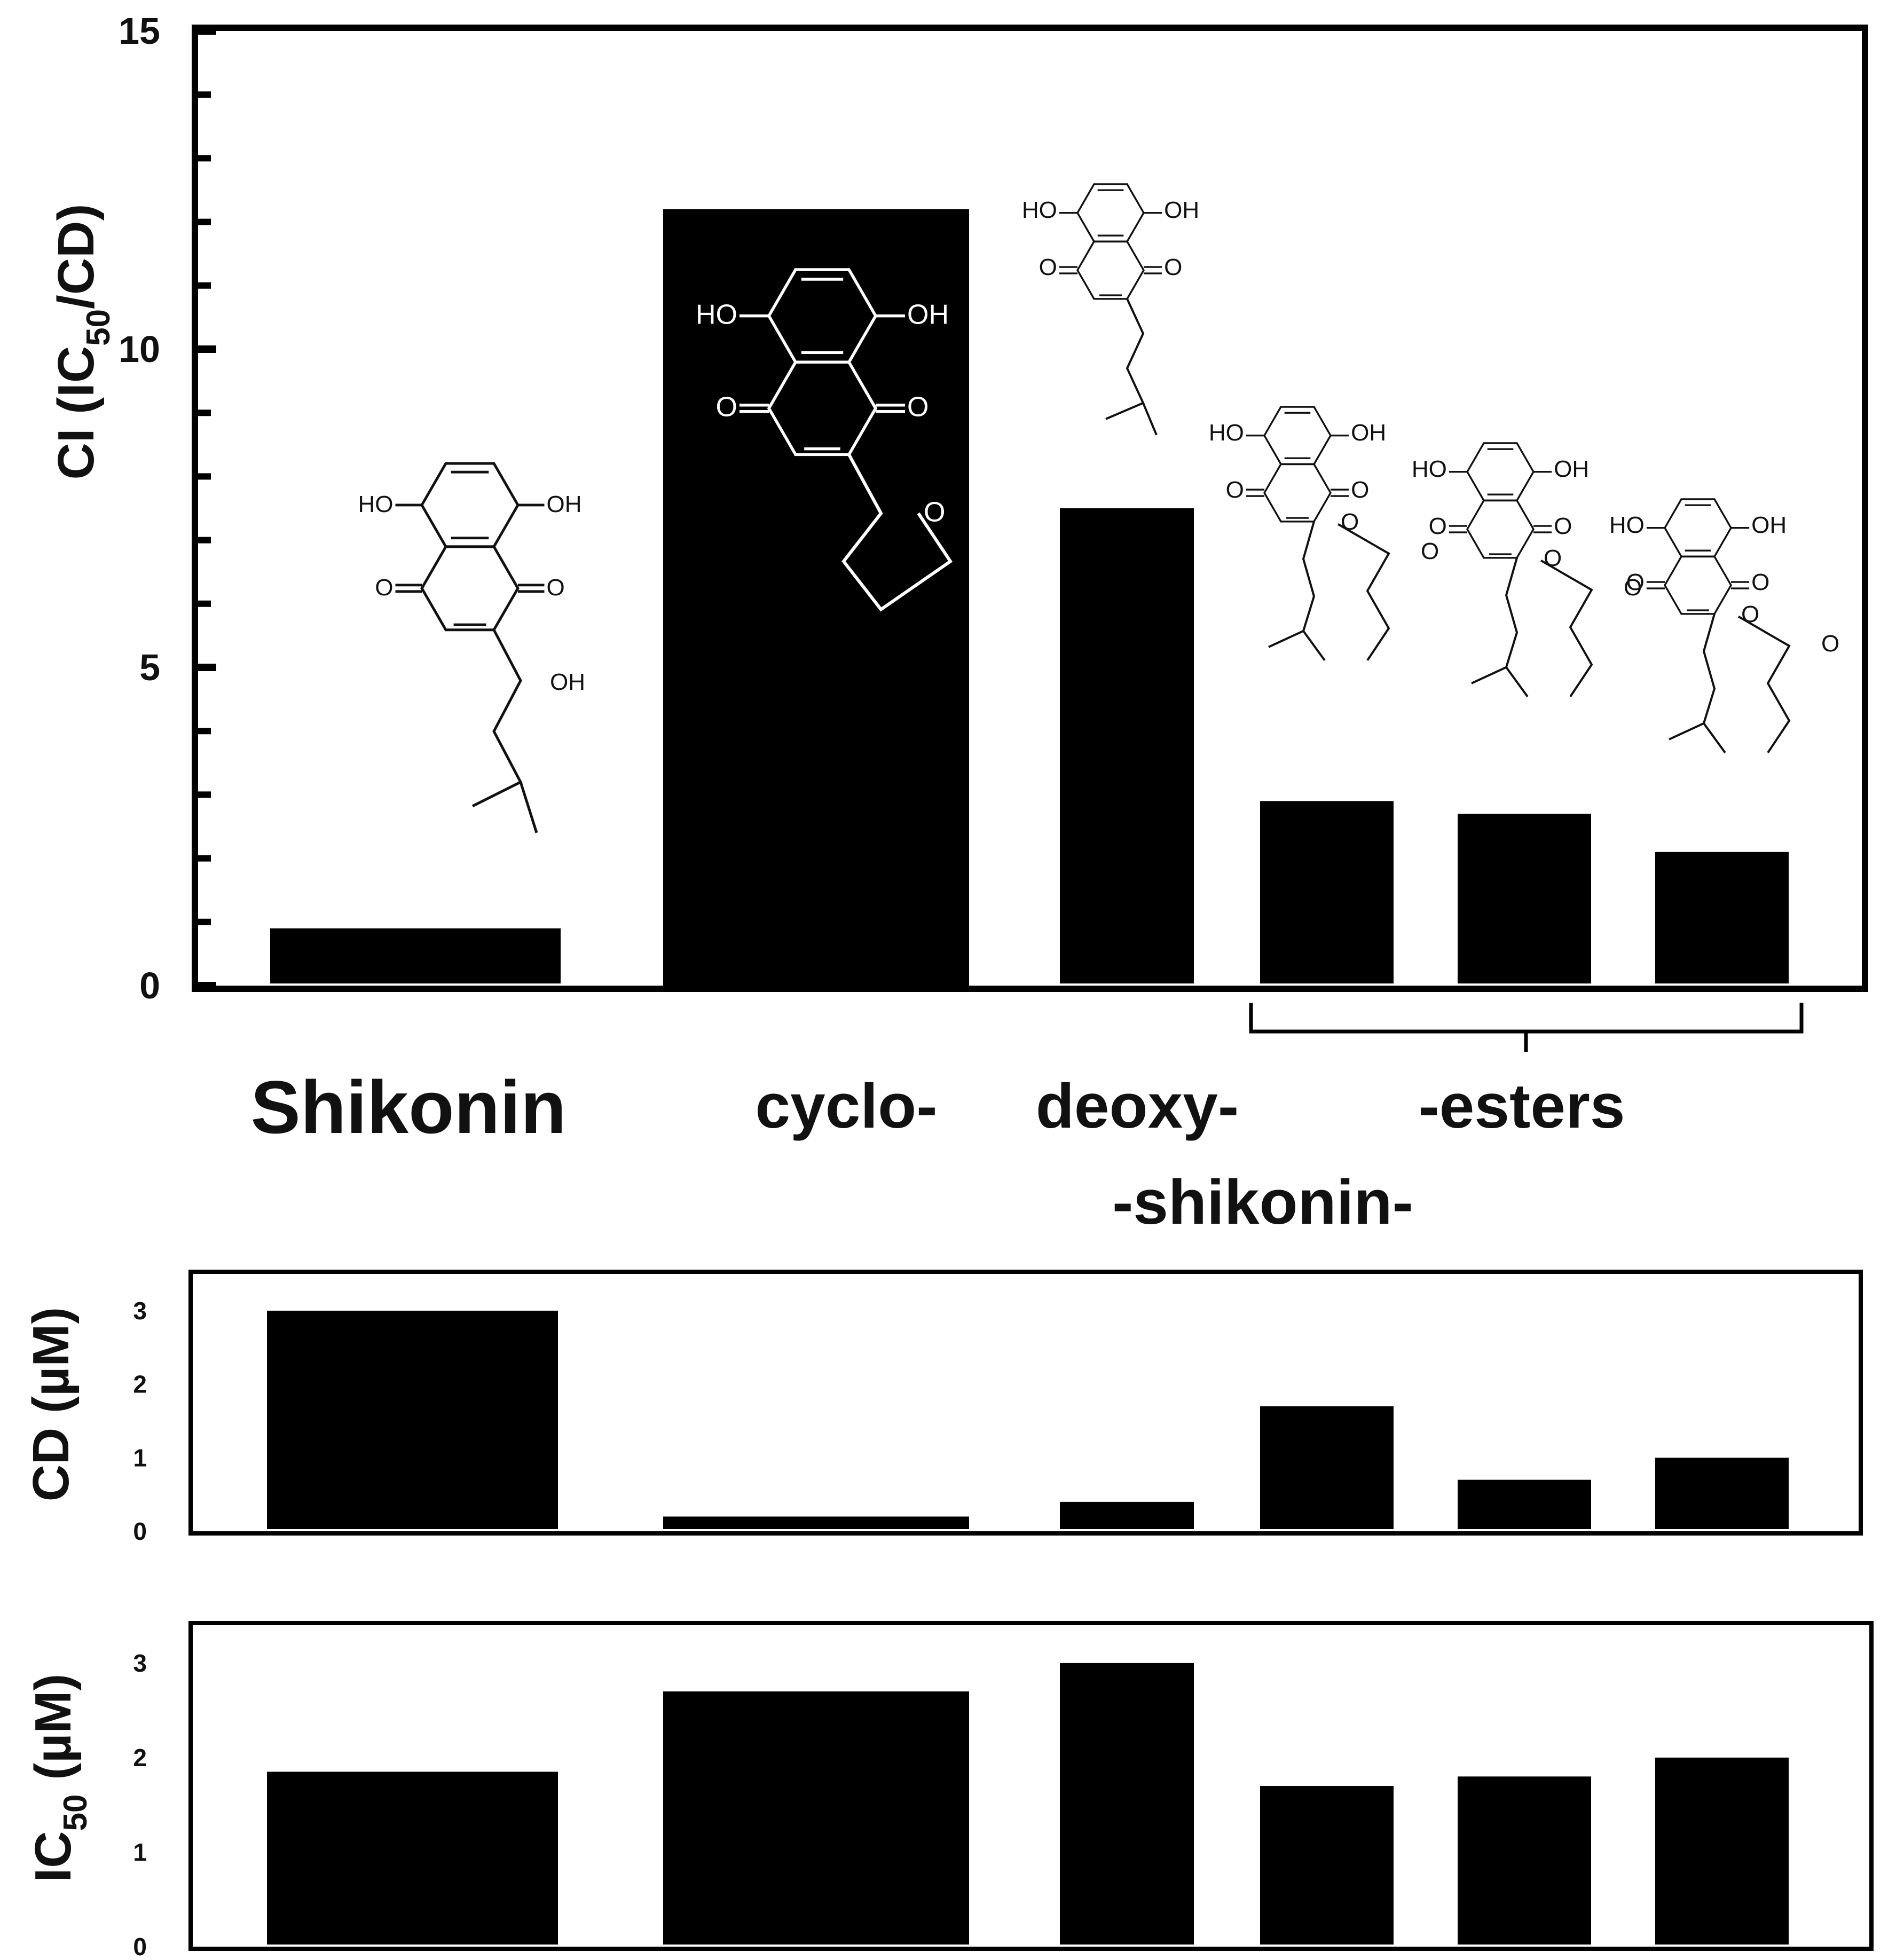  Describe the element at coordinates (1028, 1804) in the screenshot. I see `ic50-bars` at that location.